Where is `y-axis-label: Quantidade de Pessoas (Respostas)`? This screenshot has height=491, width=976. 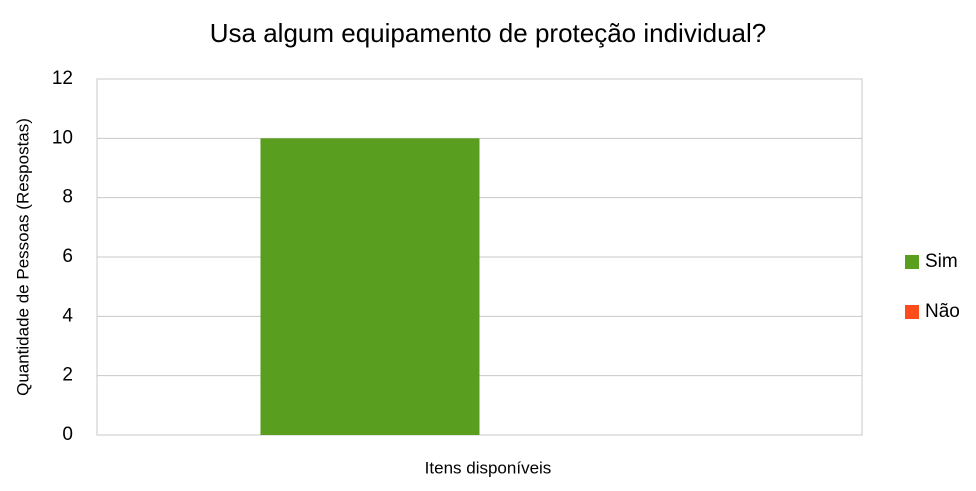
y-axis-label: Quantidade de Pessoas (Respostas) is located at coordinates (22, 257).